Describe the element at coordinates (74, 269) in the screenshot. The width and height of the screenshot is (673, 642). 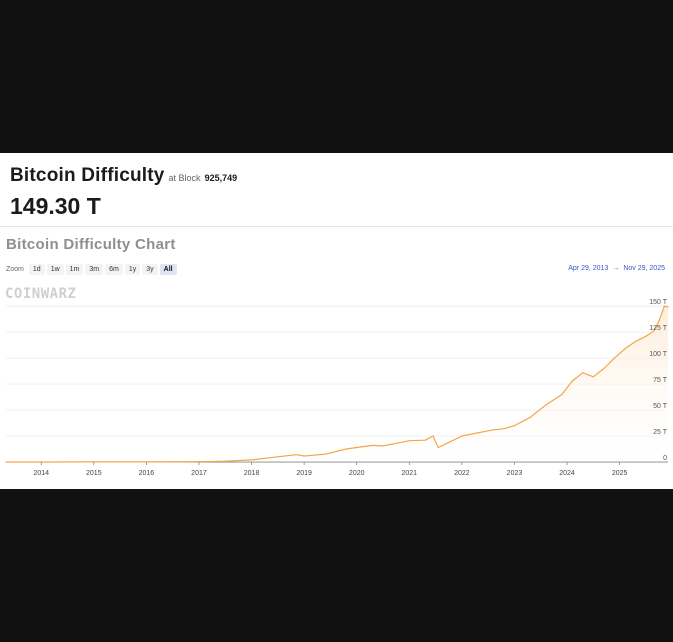
I see `zoom-1m-button: 1m` at that location.